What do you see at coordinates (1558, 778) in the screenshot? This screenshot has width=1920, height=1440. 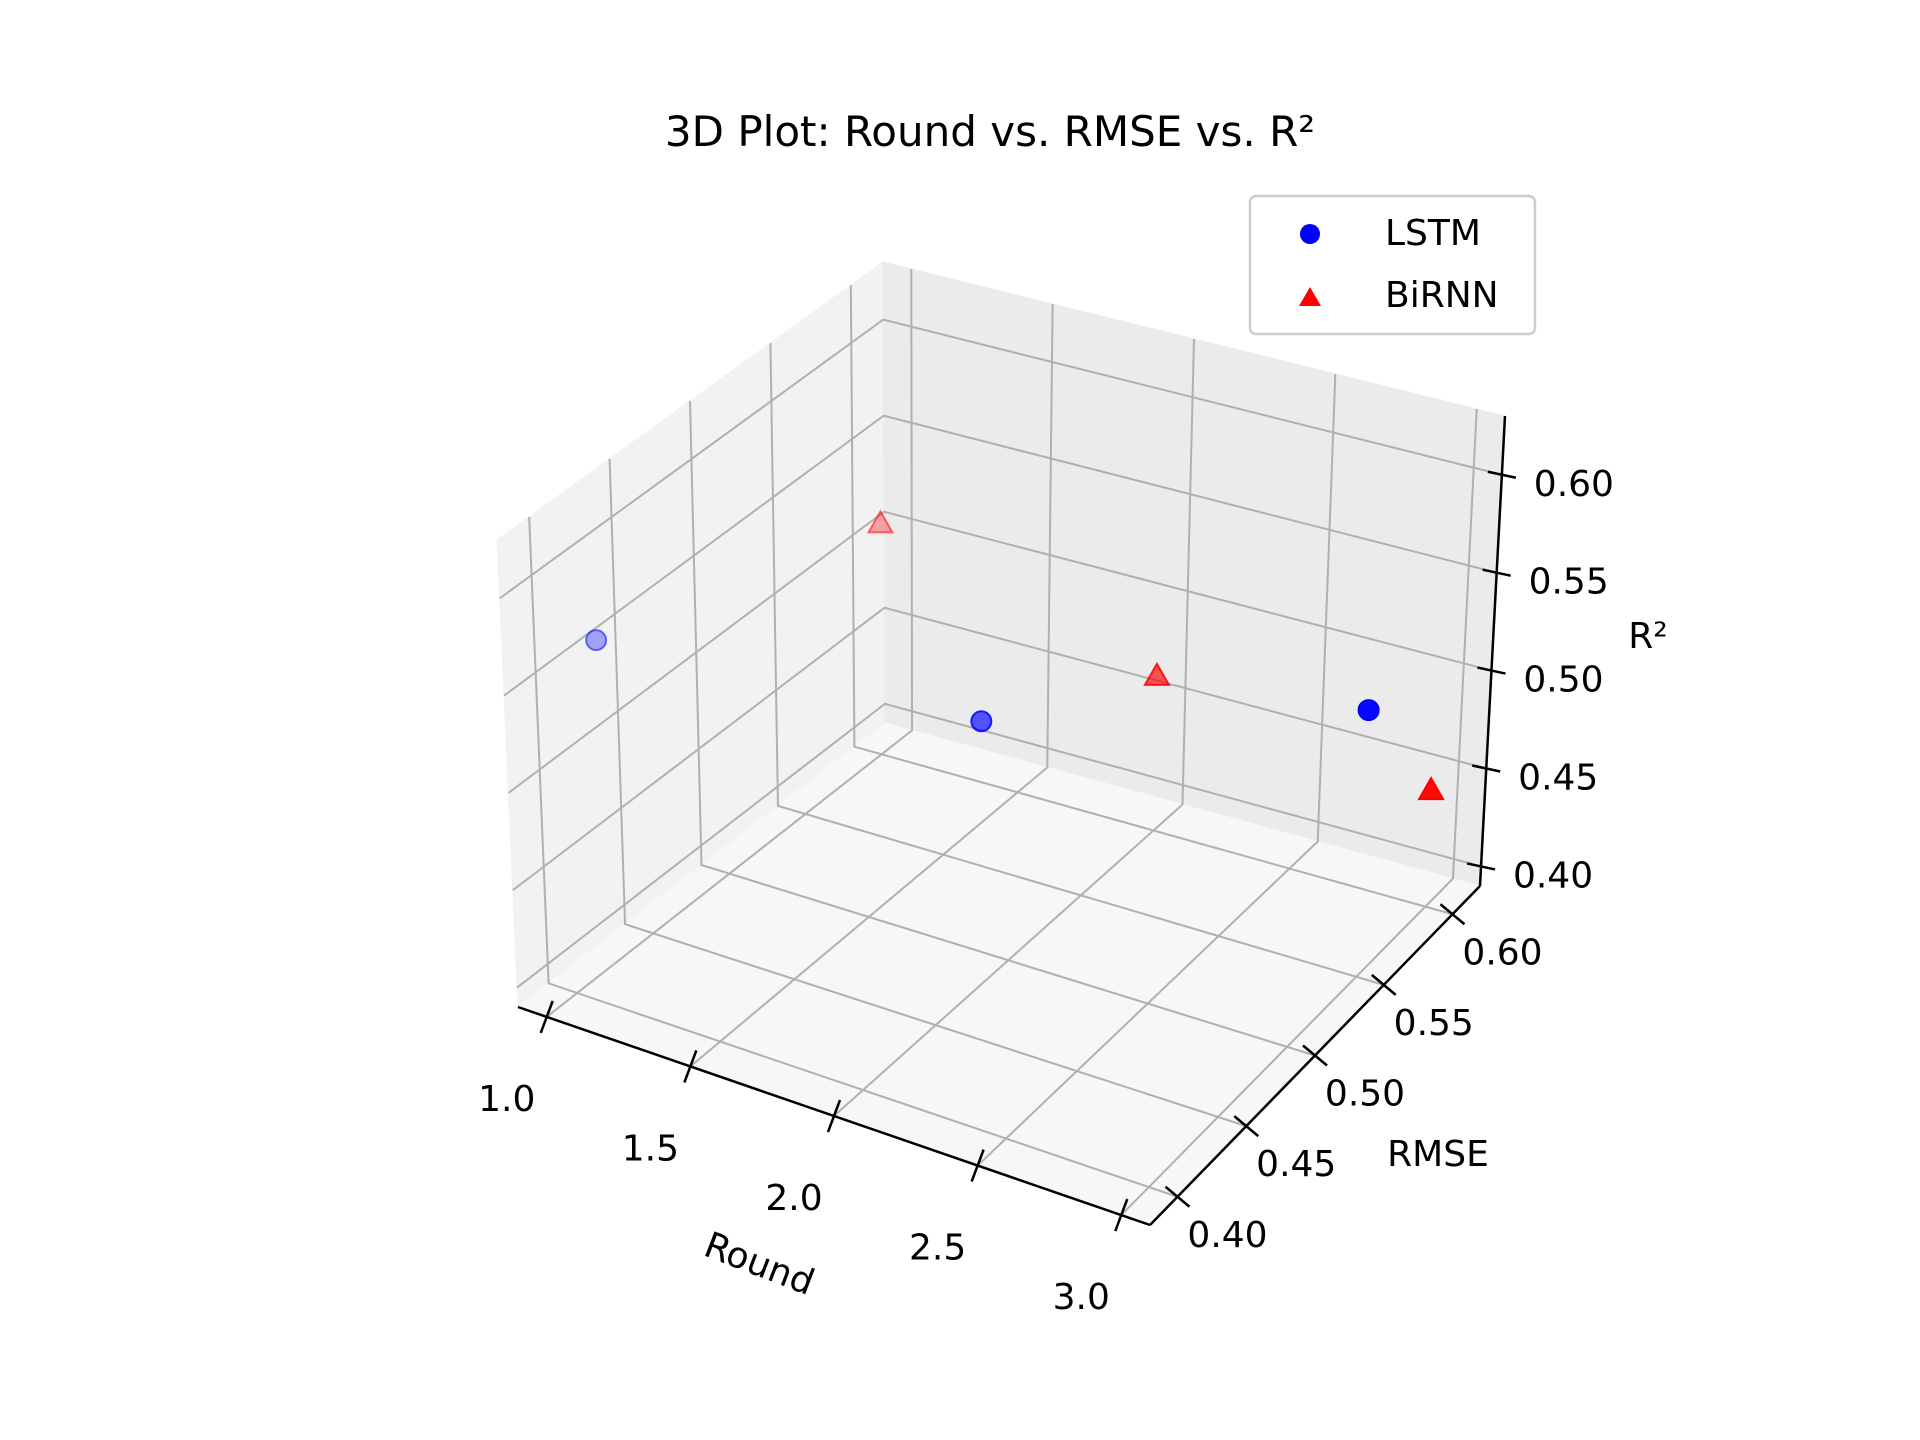 I see `z-tick-label: 0.45` at bounding box center [1558, 778].